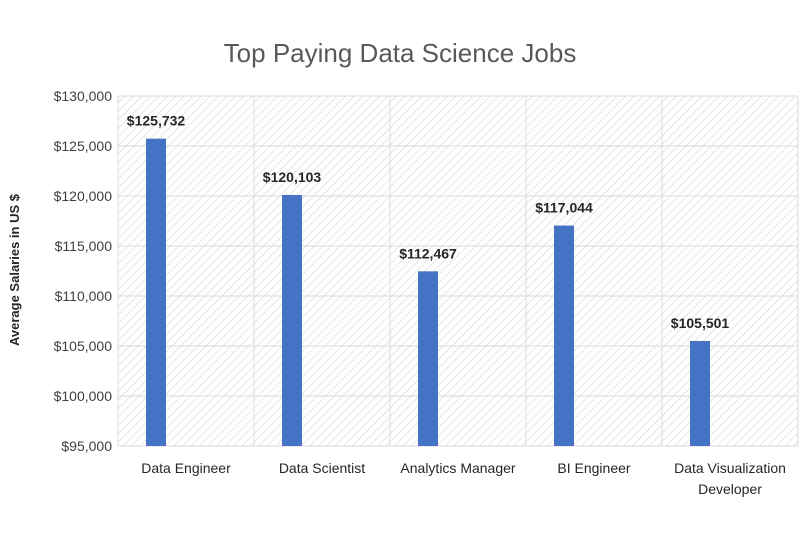 The width and height of the screenshot is (800, 533). What do you see at coordinates (322, 468) in the screenshot?
I see `x-tick-label: Data Scientist` at bounding box center [322, 468].